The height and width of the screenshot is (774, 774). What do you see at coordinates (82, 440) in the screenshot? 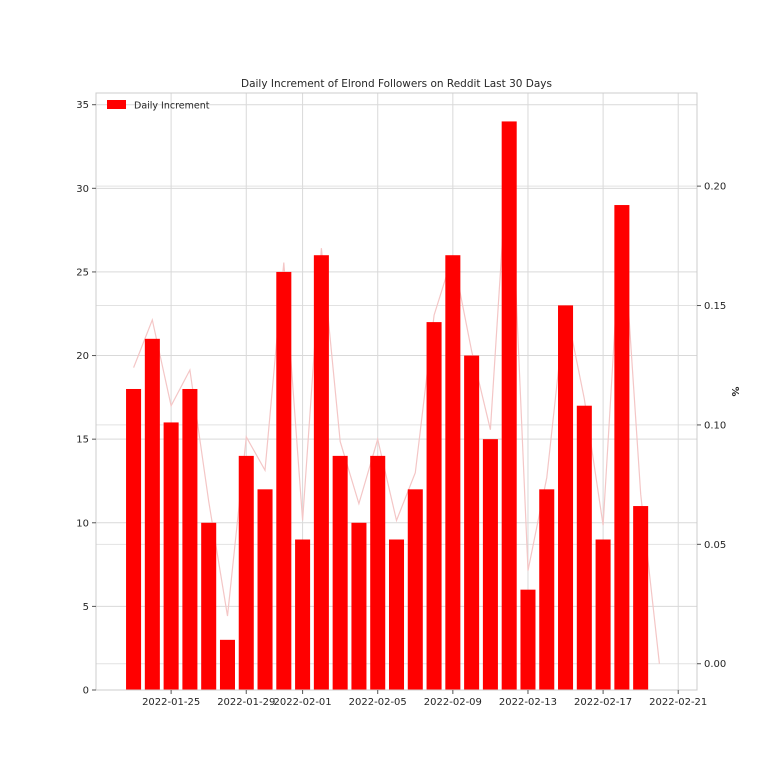
I see `y-tick-label: 15` at bounding box center [82, 440].